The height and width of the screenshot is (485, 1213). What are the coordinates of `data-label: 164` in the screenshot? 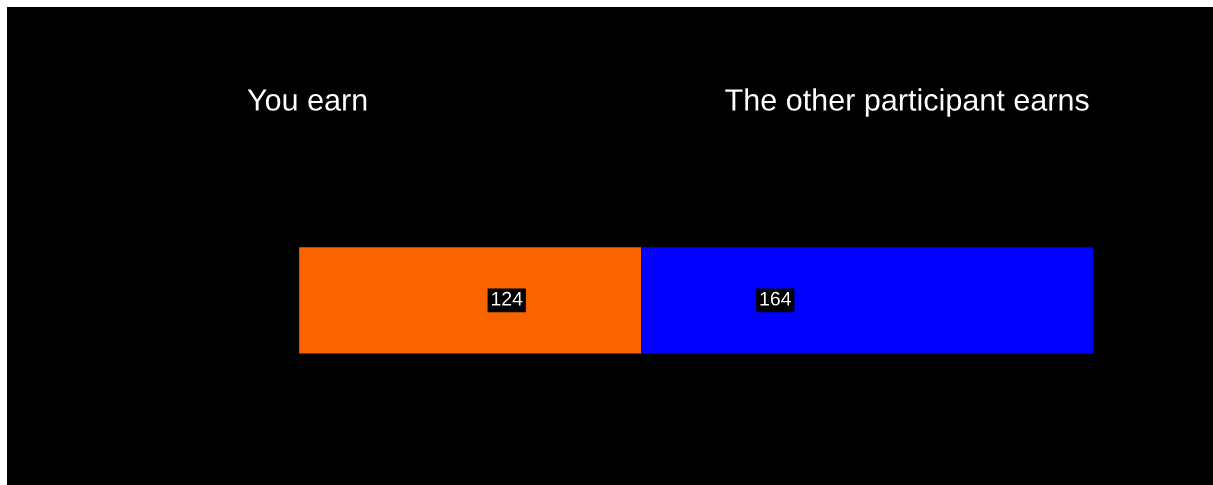 It's located at (775, 298).